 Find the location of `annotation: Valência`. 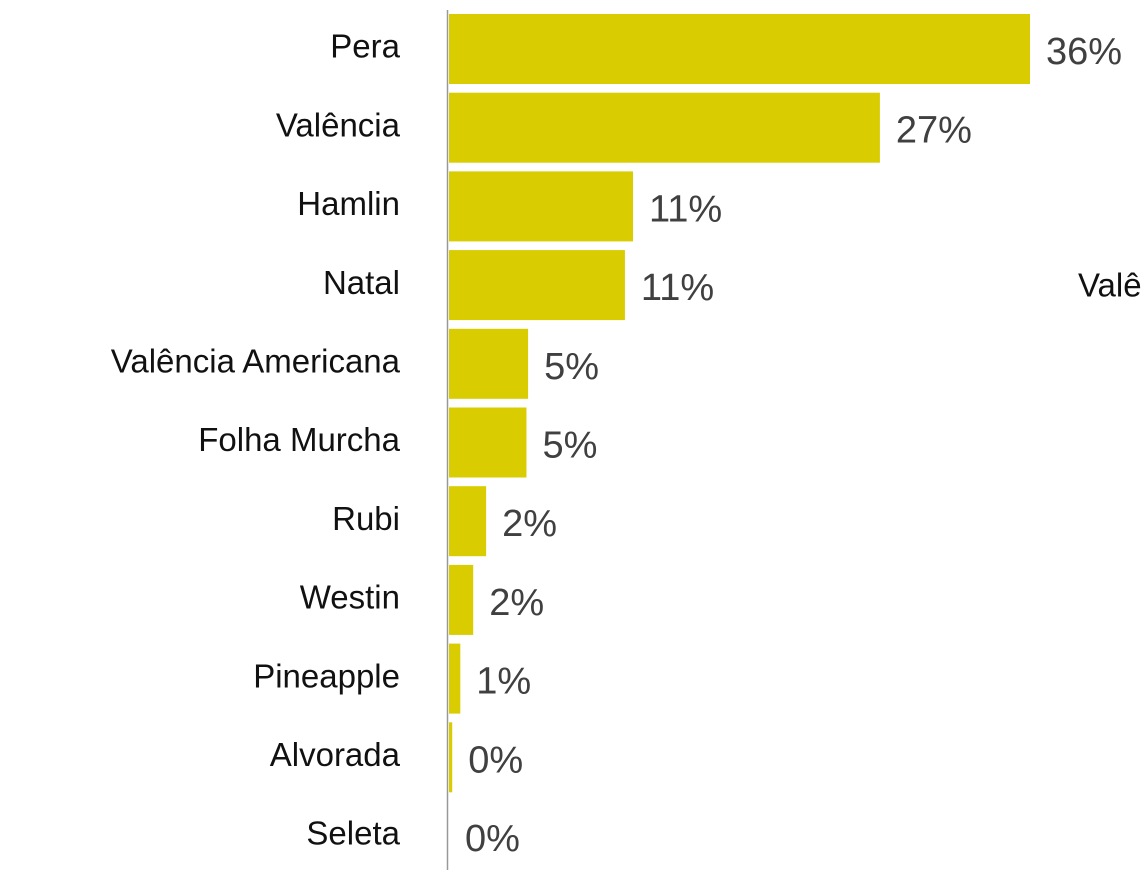

annotation: Valência is located at coordinates (1109, 285).